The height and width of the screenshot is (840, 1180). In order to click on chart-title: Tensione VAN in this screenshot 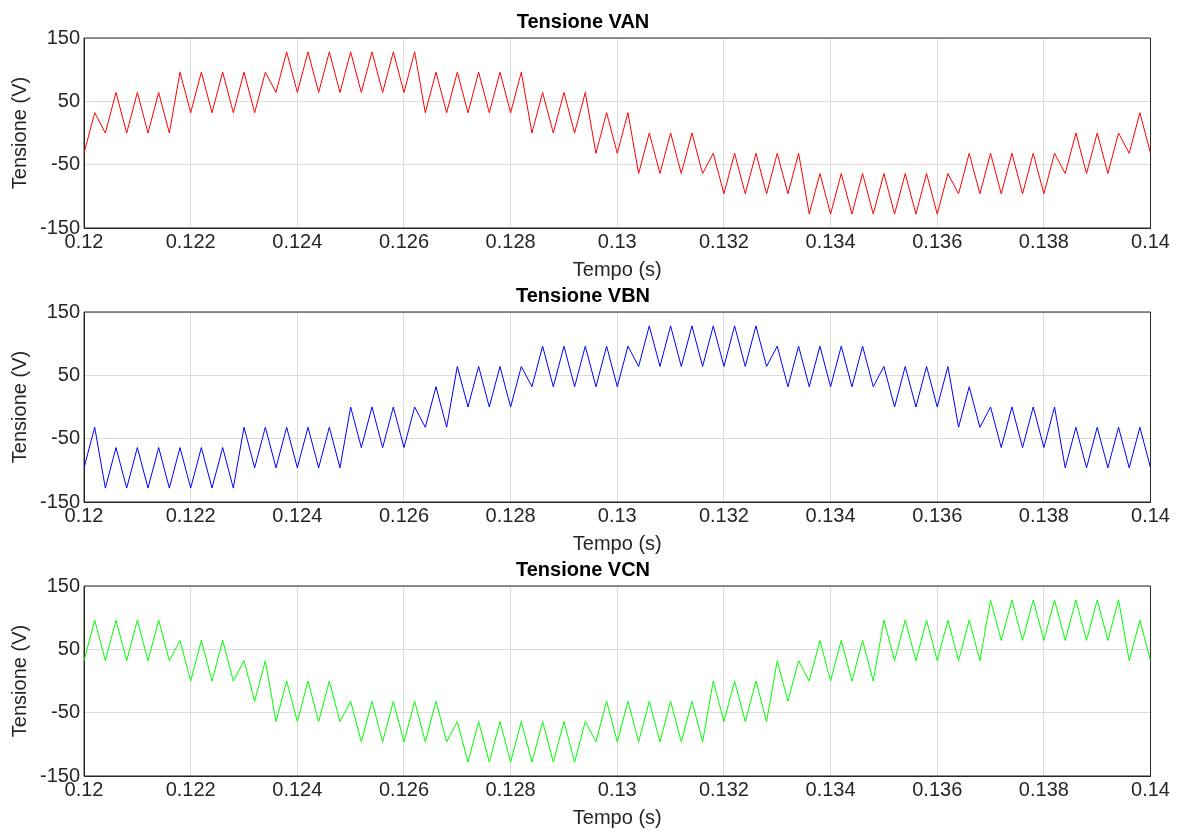, I will do `click(583, 20)`.